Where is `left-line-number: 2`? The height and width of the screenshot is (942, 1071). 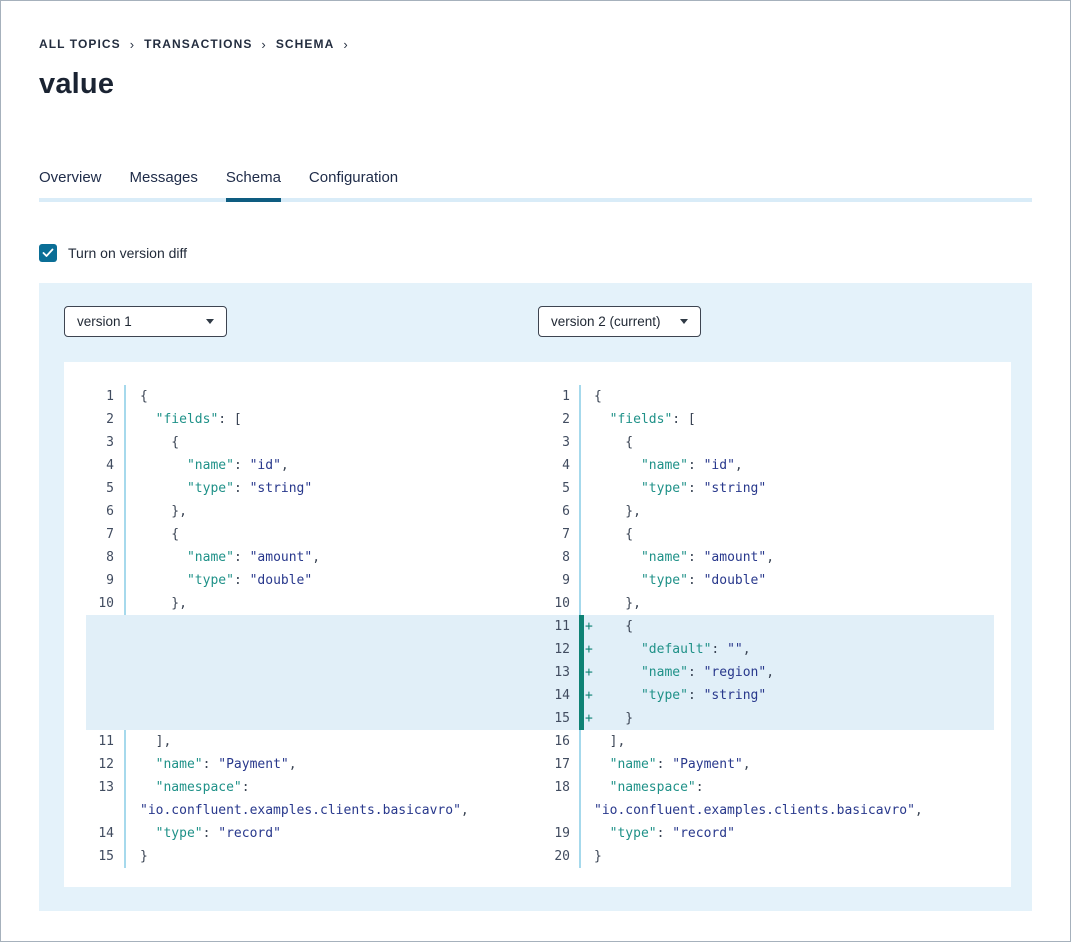
left-line-number: 2 is located at coordinates (110, 419).